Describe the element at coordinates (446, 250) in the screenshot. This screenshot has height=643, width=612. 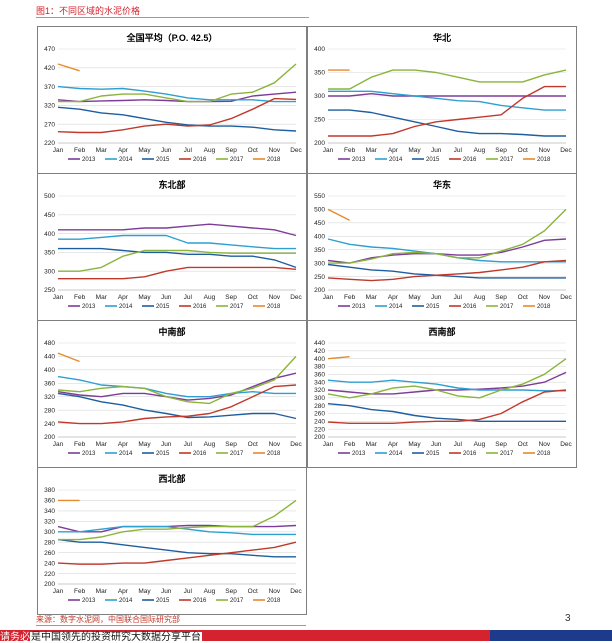
I see `series-line-2014` at that location.